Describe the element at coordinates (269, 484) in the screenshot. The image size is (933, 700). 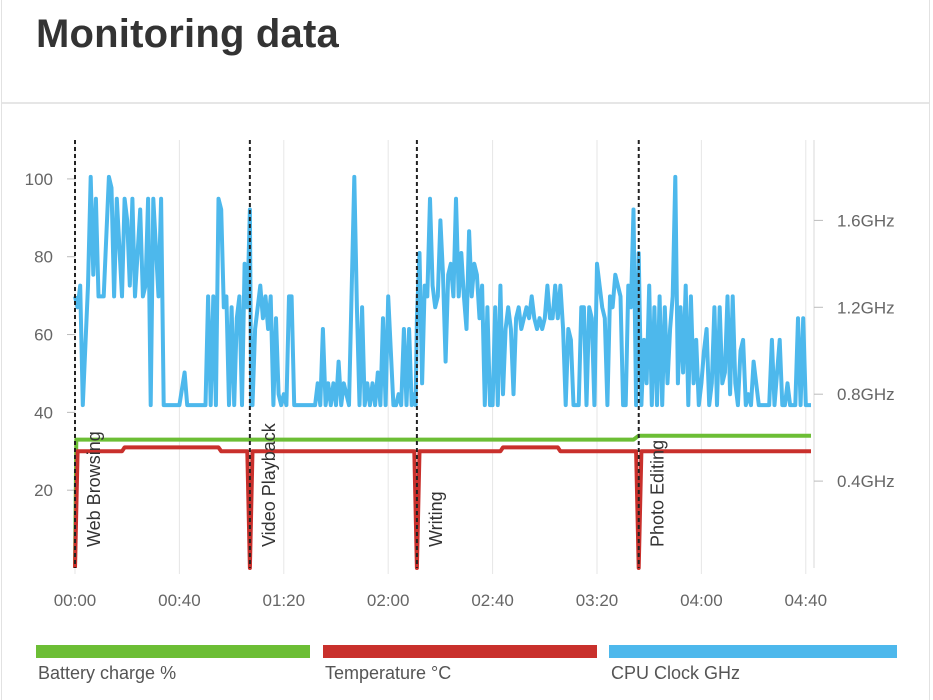
I see `phase-label: Video Playback` at that location.